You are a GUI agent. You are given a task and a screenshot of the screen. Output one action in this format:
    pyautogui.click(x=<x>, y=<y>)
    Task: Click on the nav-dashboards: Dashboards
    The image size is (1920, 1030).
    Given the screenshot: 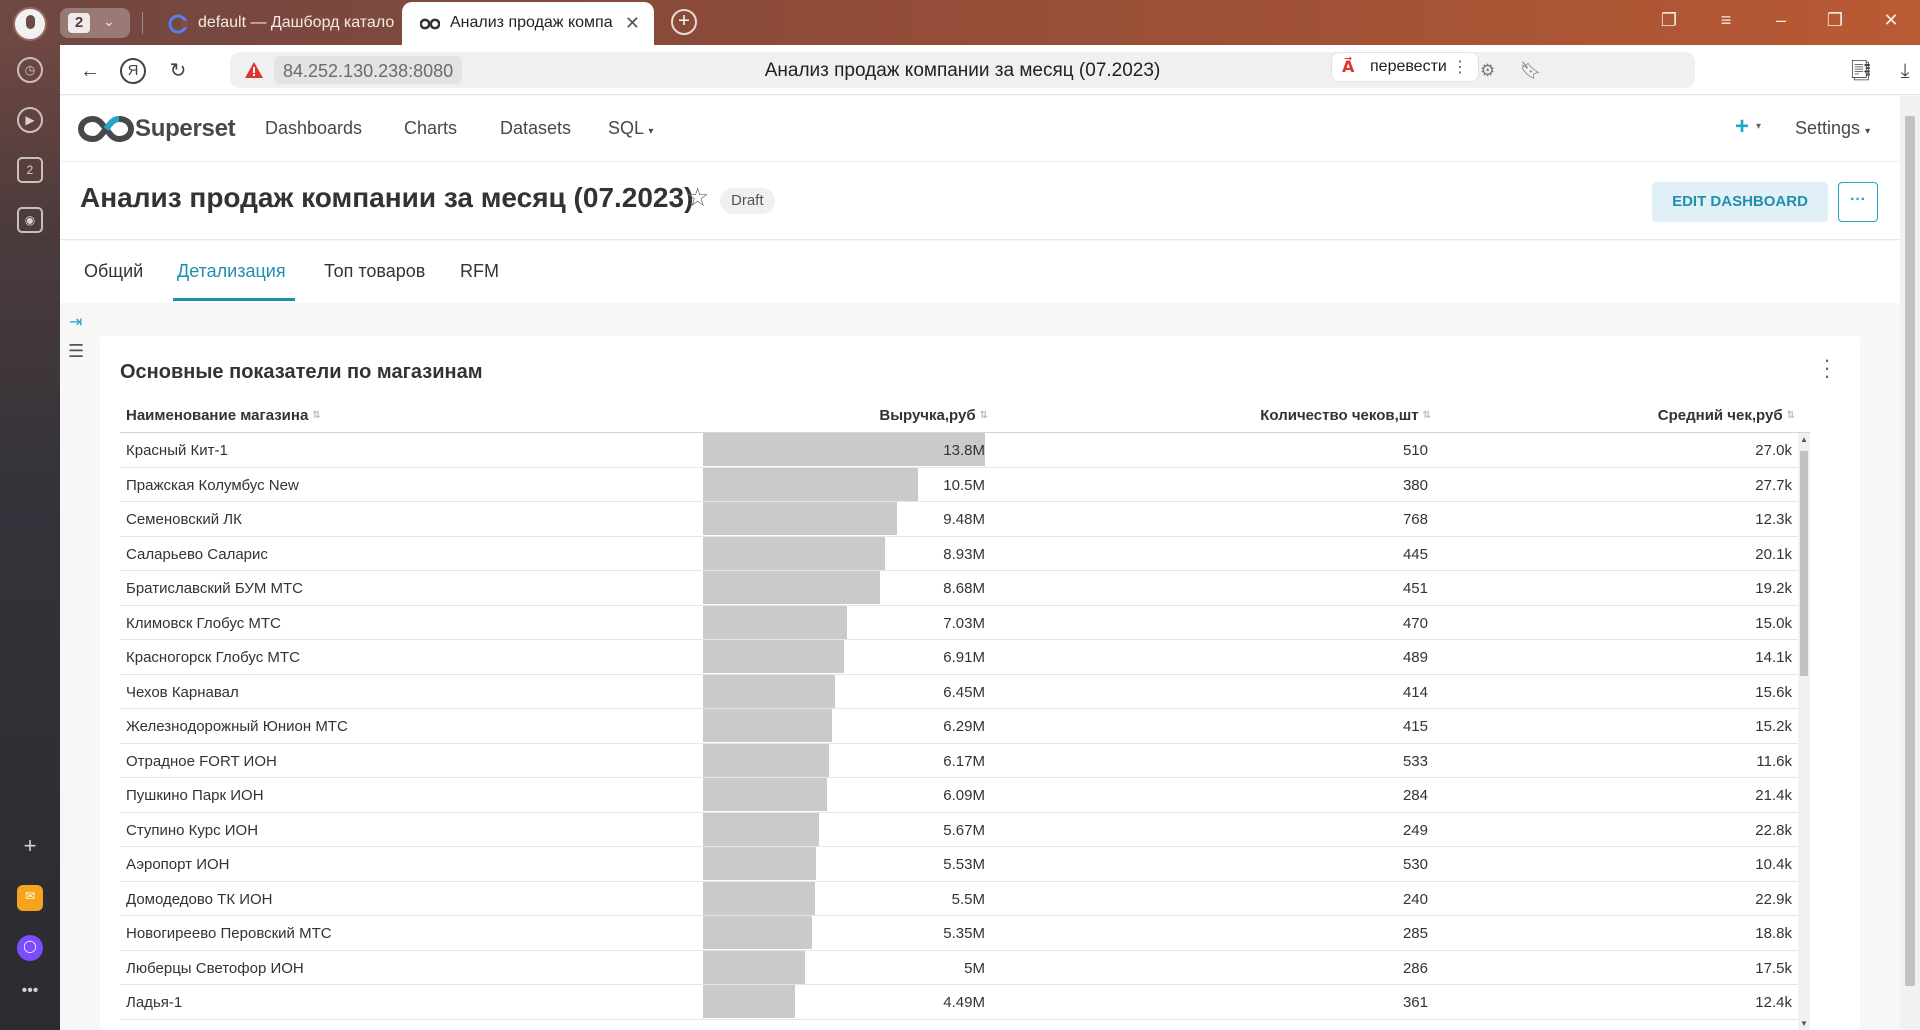 What is the action you would take?
    pyautogui.click(x=314, y=128)
    